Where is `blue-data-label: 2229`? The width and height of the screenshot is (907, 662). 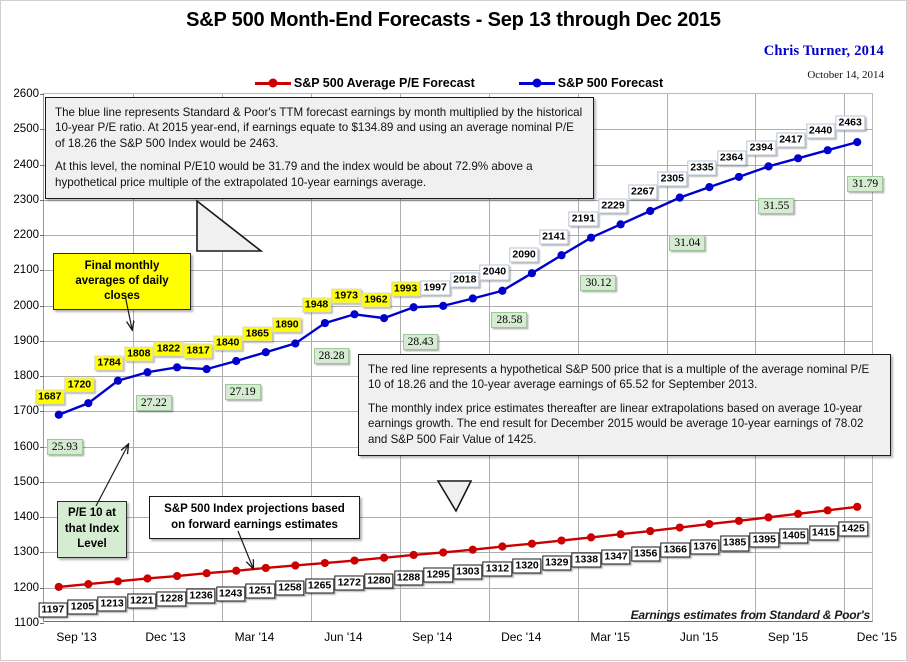
blue-data-label: 2229 is located at coordinates (613, 206).